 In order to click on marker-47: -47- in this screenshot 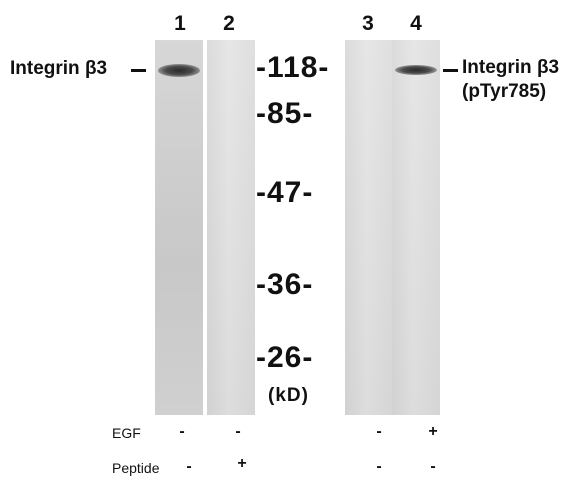, I will do `click(285, 192)`.